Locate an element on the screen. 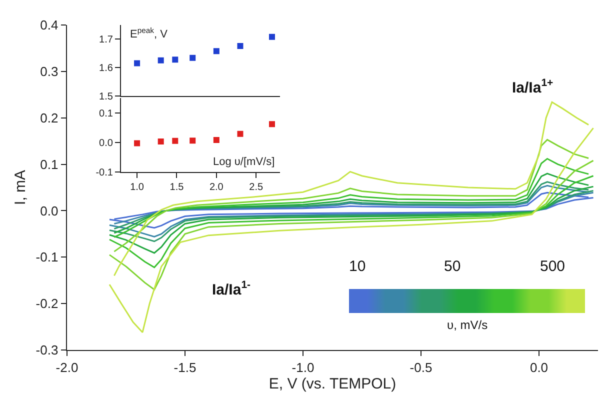  x-tick-label: -0.5 is located at coordinates (421, 367).